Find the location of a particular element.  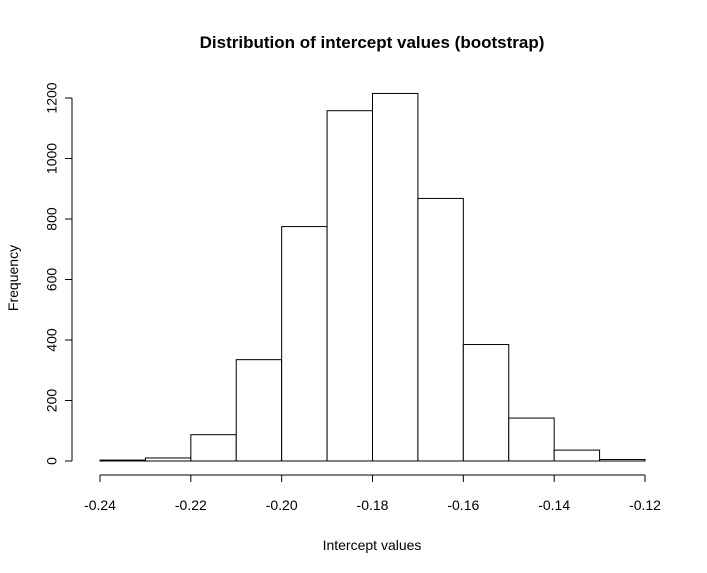

y-tick-label: 1000 is located at coordinates (52, 158).